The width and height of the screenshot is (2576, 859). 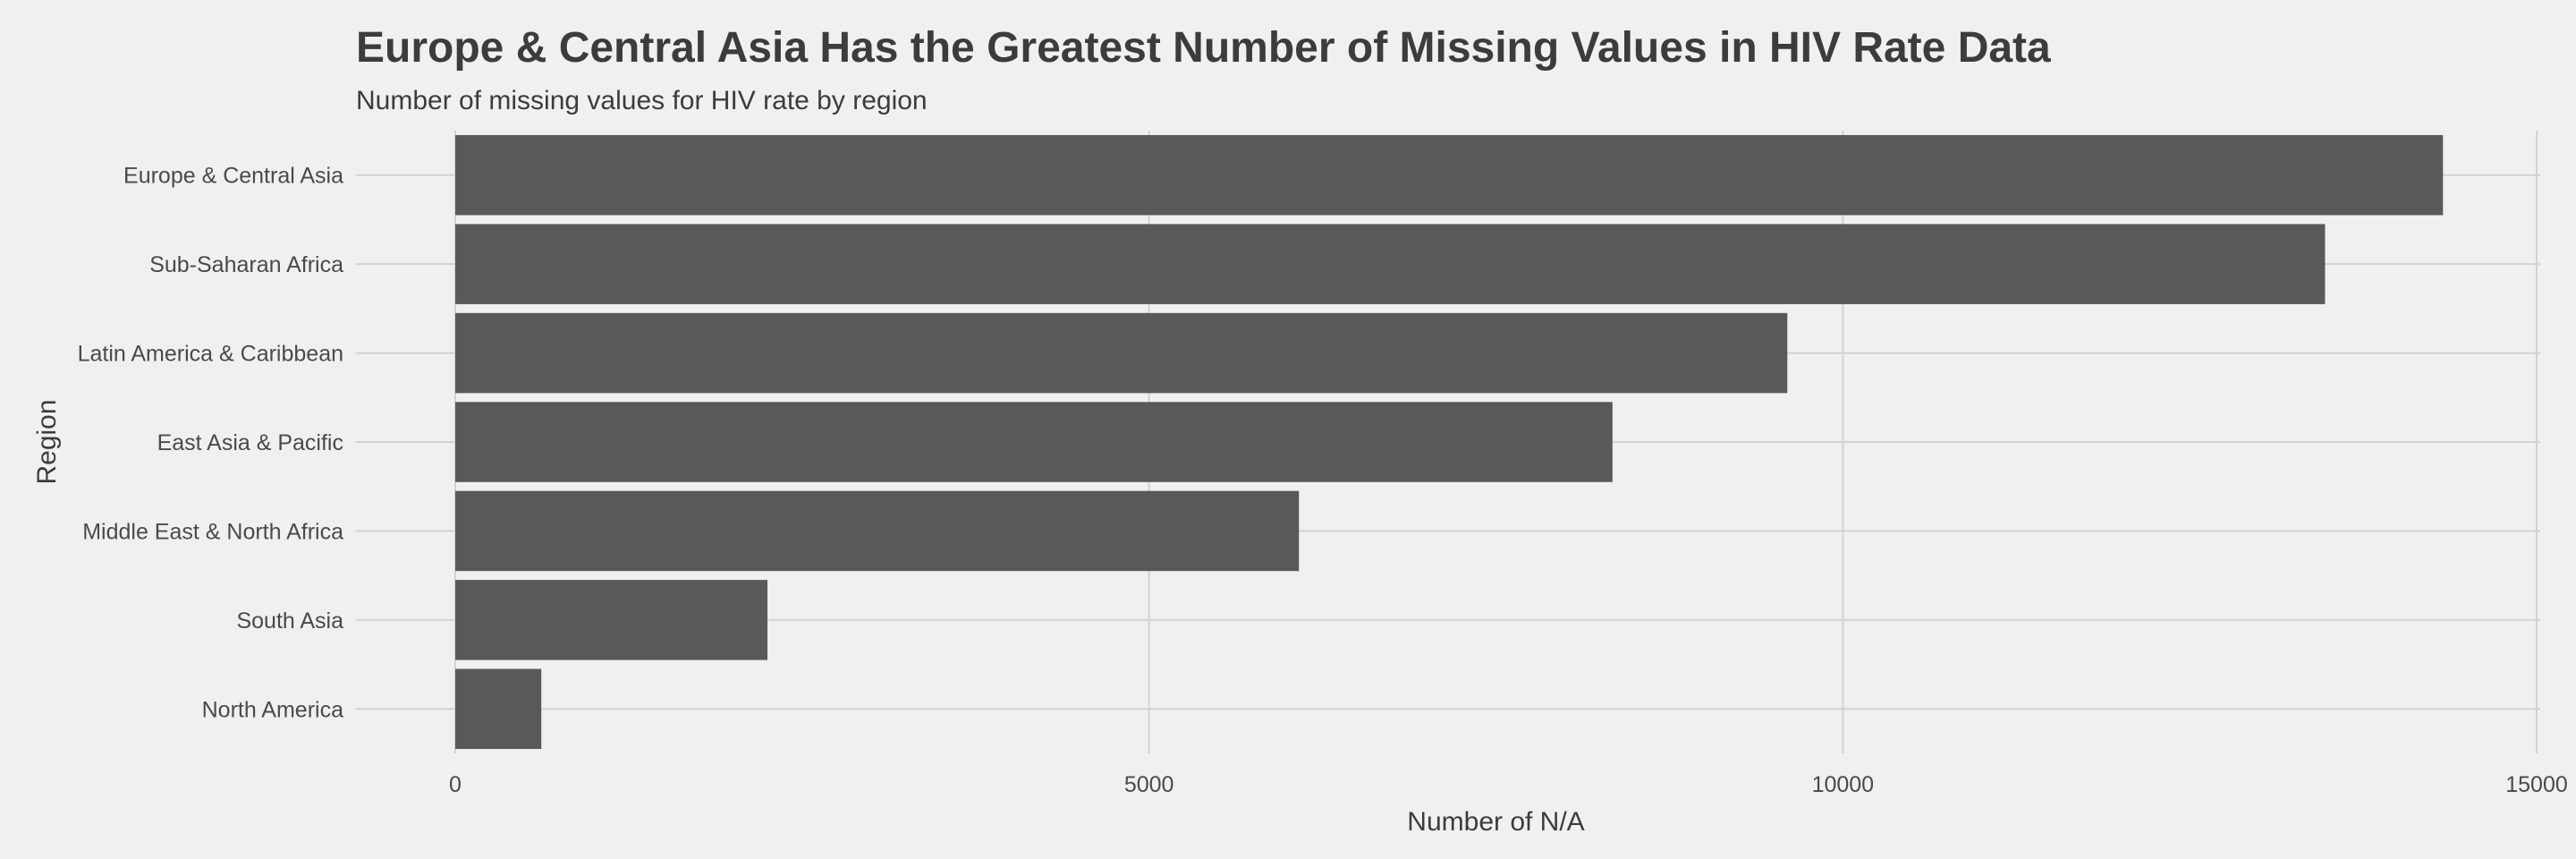 I want to click on y-tick-label: Sub-Saharan Africa, so click(x=246, y=264).